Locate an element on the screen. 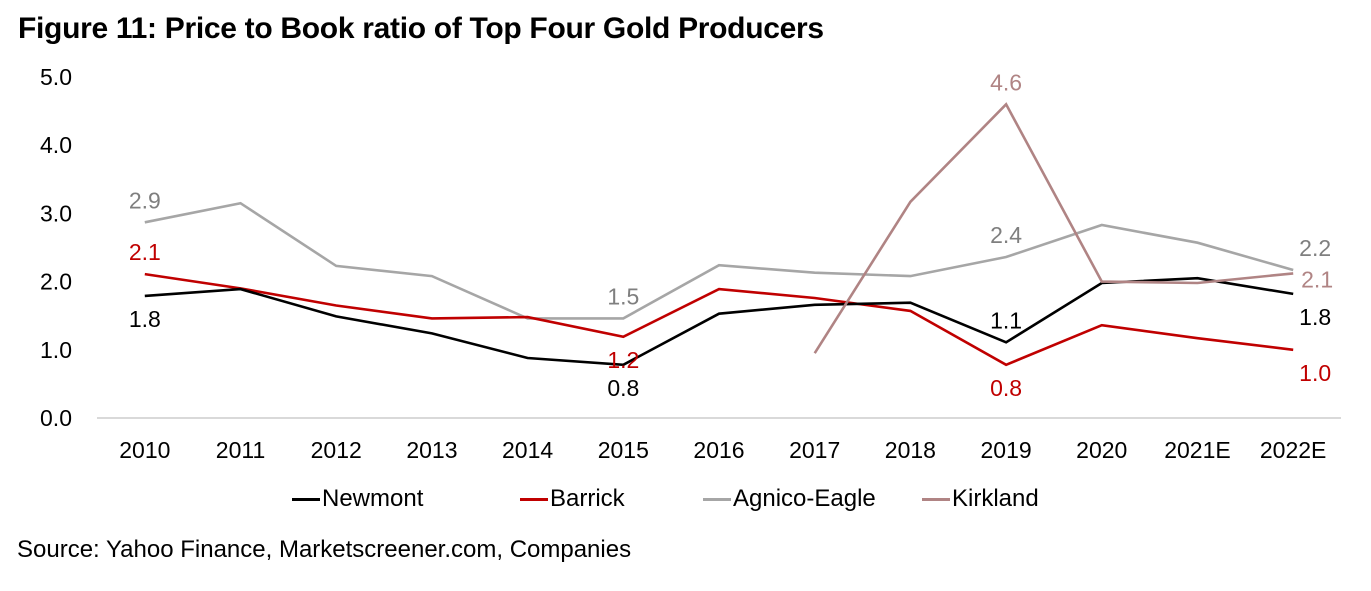 The width and height of the screenshot is (1371, 591). series-line-newmont is located at coordinates (719, 321).